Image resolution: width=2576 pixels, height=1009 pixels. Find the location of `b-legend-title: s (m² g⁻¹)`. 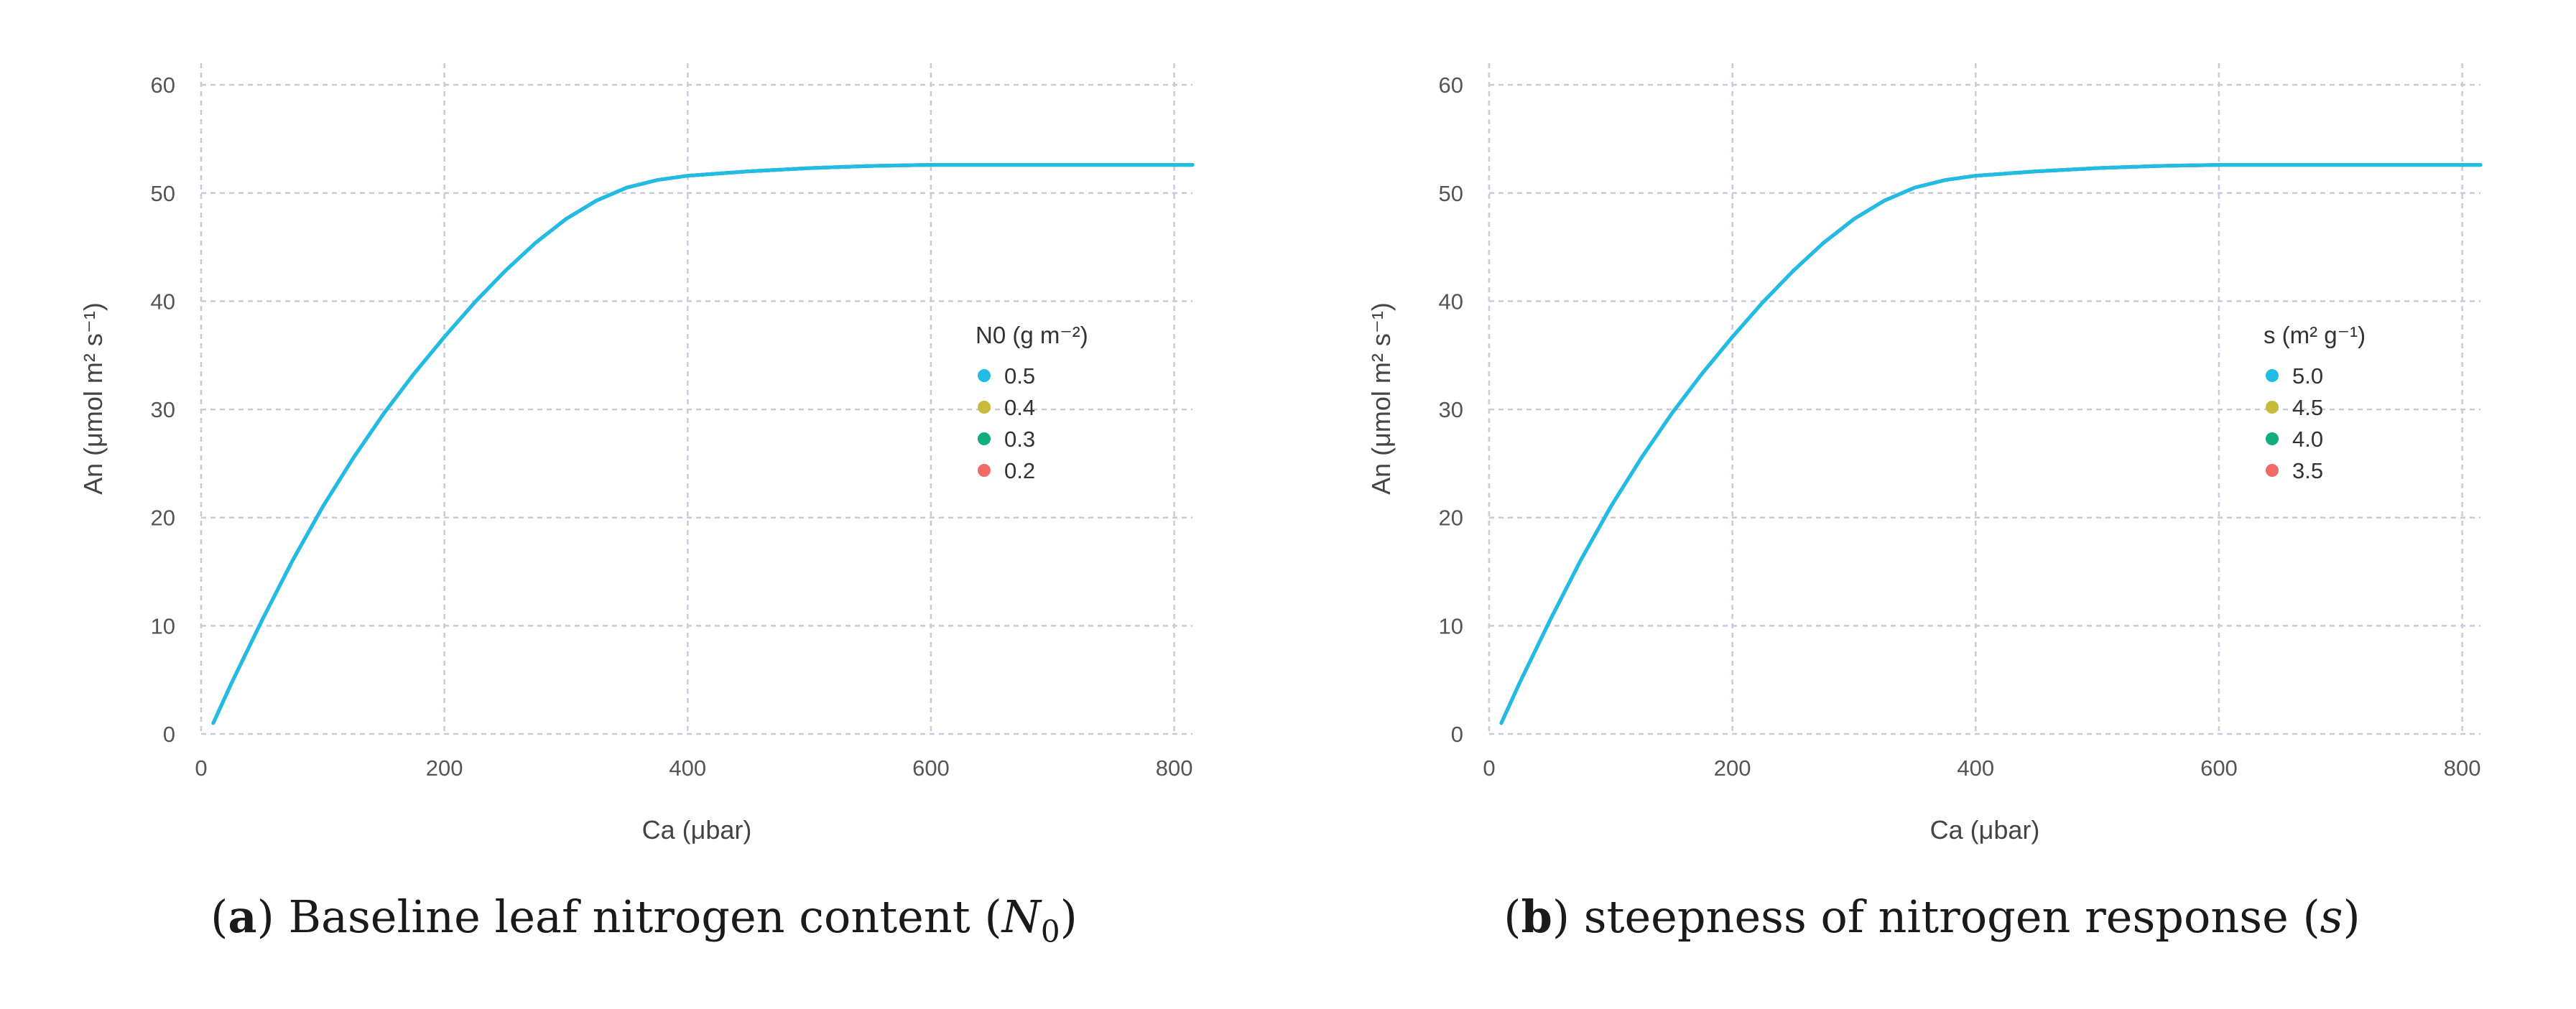

b-legend-title: s (m² g⁻¹) is located at coordinates (2315, 335).